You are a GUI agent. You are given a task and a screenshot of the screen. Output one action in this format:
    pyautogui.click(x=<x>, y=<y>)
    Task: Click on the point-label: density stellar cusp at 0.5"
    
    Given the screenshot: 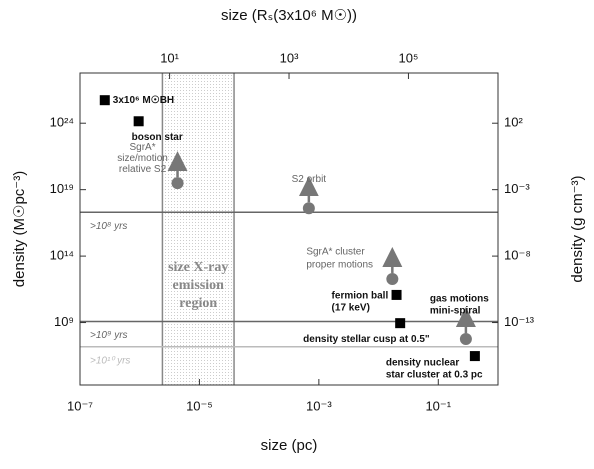 What is the action you would take?
    pyautogui.click(x=366, y=339)
    